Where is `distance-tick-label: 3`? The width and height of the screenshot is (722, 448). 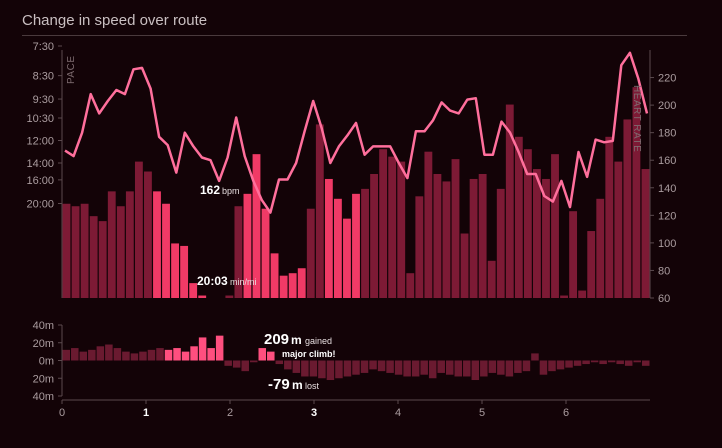 distance-tick-label: 3 is located at coordinates (314, 413).